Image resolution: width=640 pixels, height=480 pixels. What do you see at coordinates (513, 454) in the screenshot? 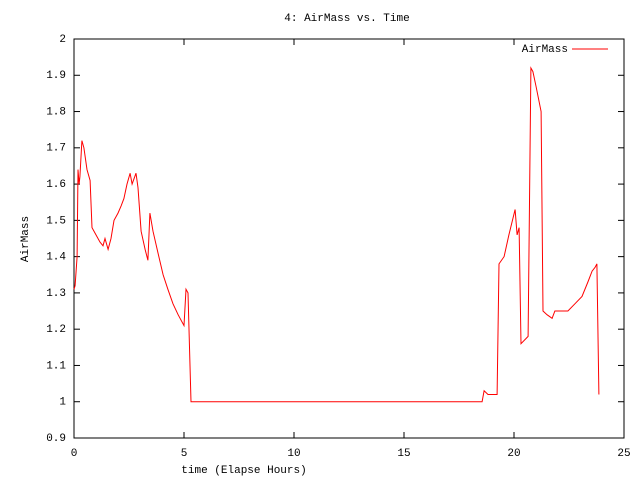
I see `x-tick-label: 20` at bounding box center [513, 454].